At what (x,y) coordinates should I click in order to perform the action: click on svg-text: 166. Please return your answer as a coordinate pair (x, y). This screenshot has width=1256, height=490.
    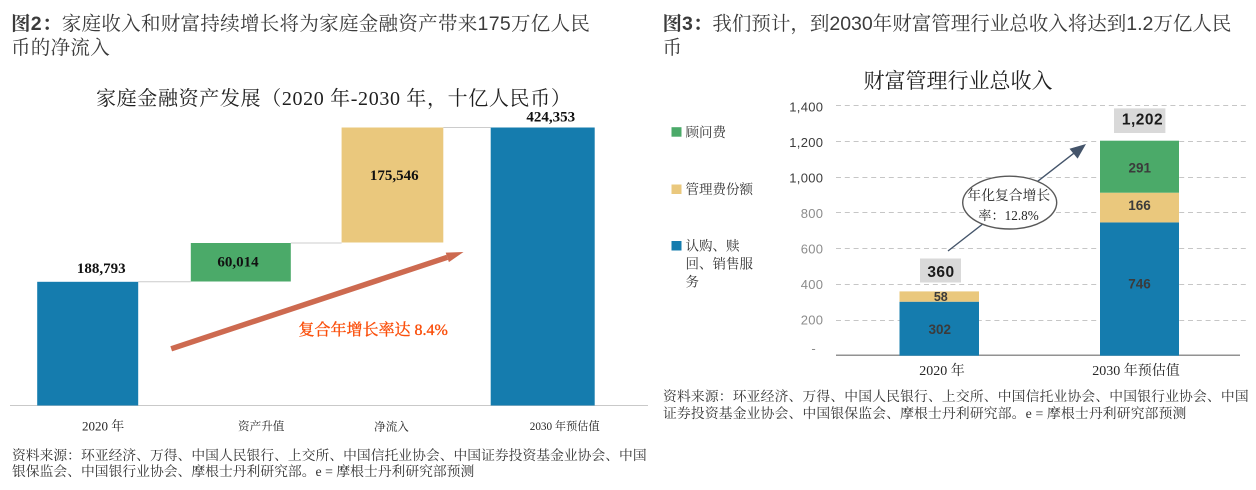
    Looking at the image, I should click on (1139, 205).